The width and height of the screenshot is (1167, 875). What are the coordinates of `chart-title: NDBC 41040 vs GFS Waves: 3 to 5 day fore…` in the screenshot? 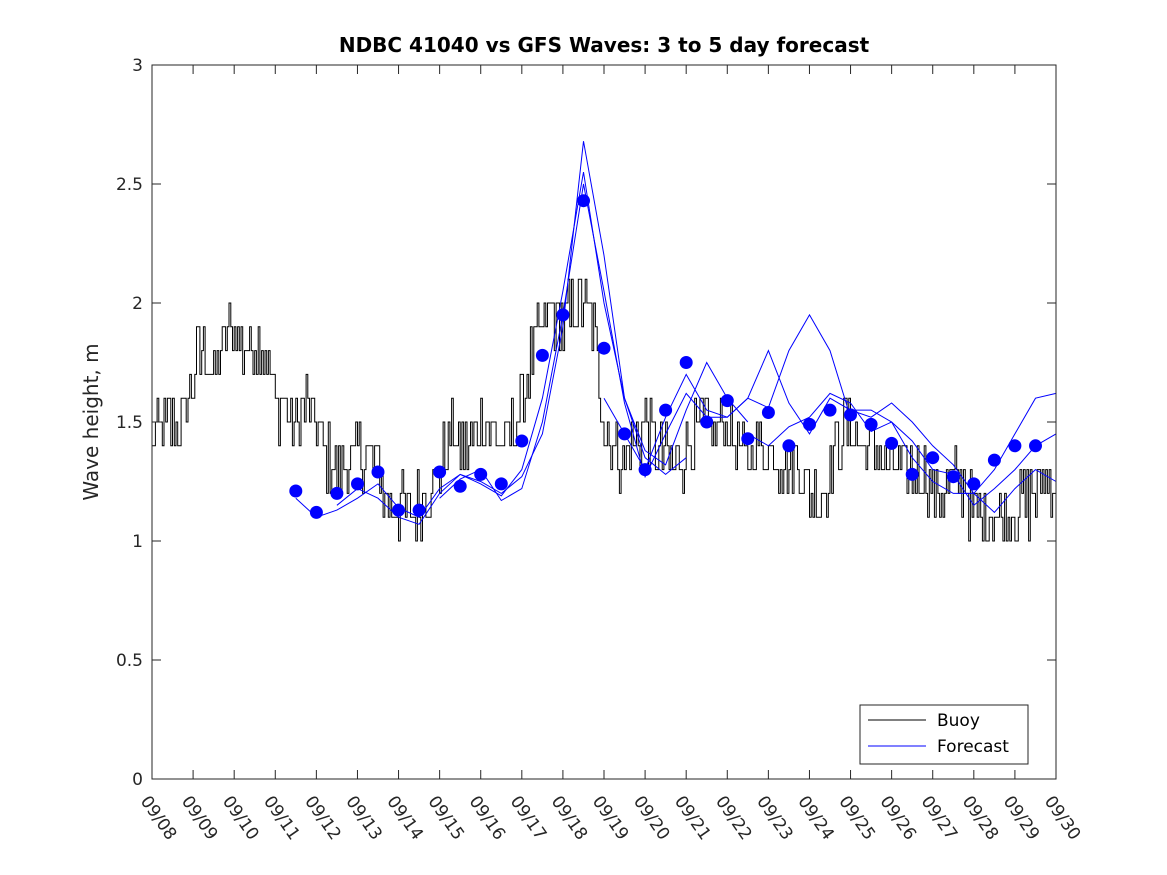 It's located at (604, 45).